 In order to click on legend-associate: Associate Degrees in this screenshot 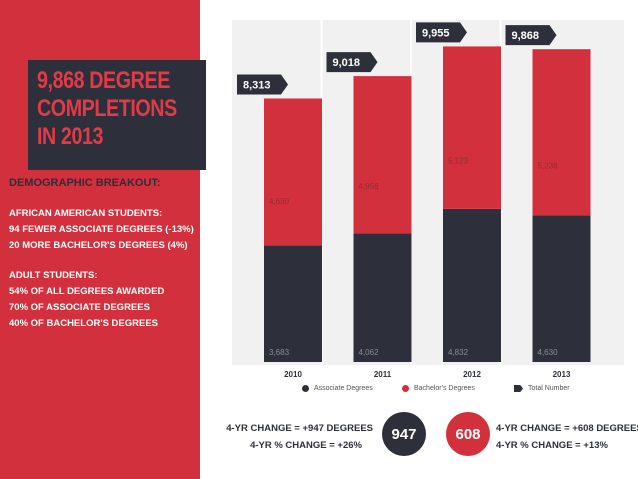, I will do `click(337, 388)`.